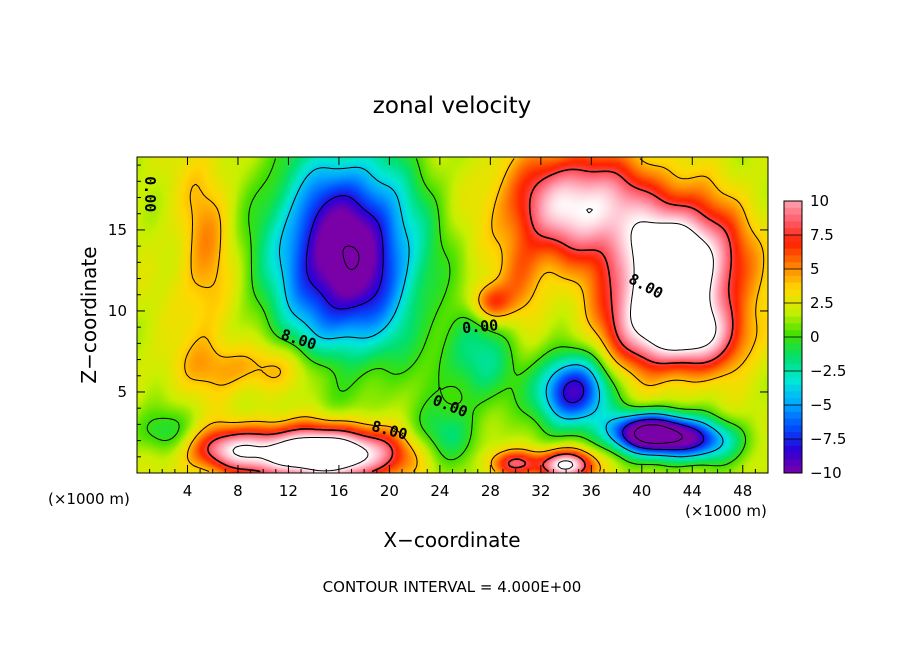 Image resolution: width=904 pixels, height=654 pixels. What do you see at coordinates (819, 201) in the screenshot?
I see `colorbar-tick-label: 10` at bounding box center [819, 201].